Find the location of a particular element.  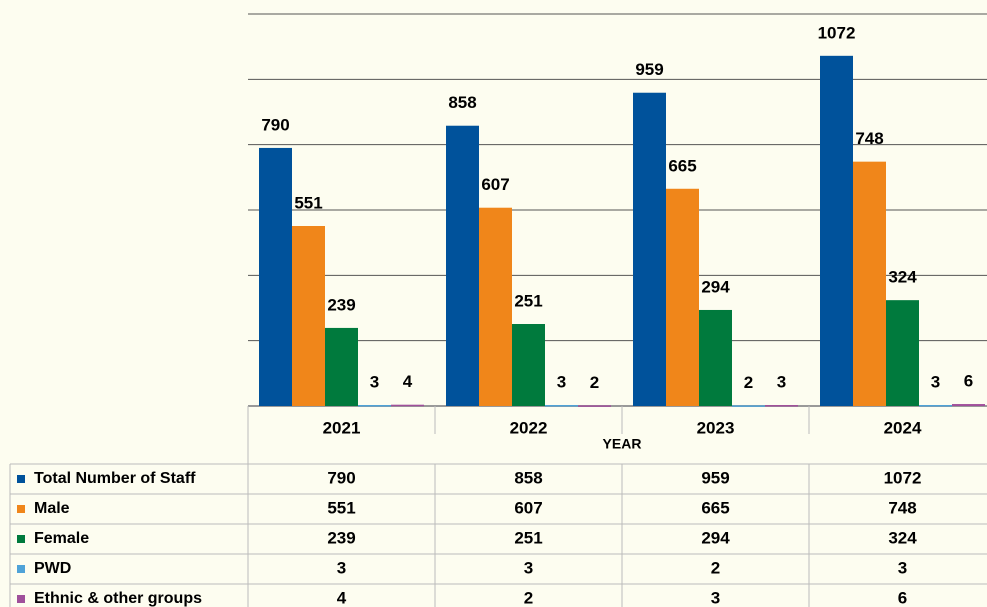

value-label: 748 is located at coordinates (869, 138).